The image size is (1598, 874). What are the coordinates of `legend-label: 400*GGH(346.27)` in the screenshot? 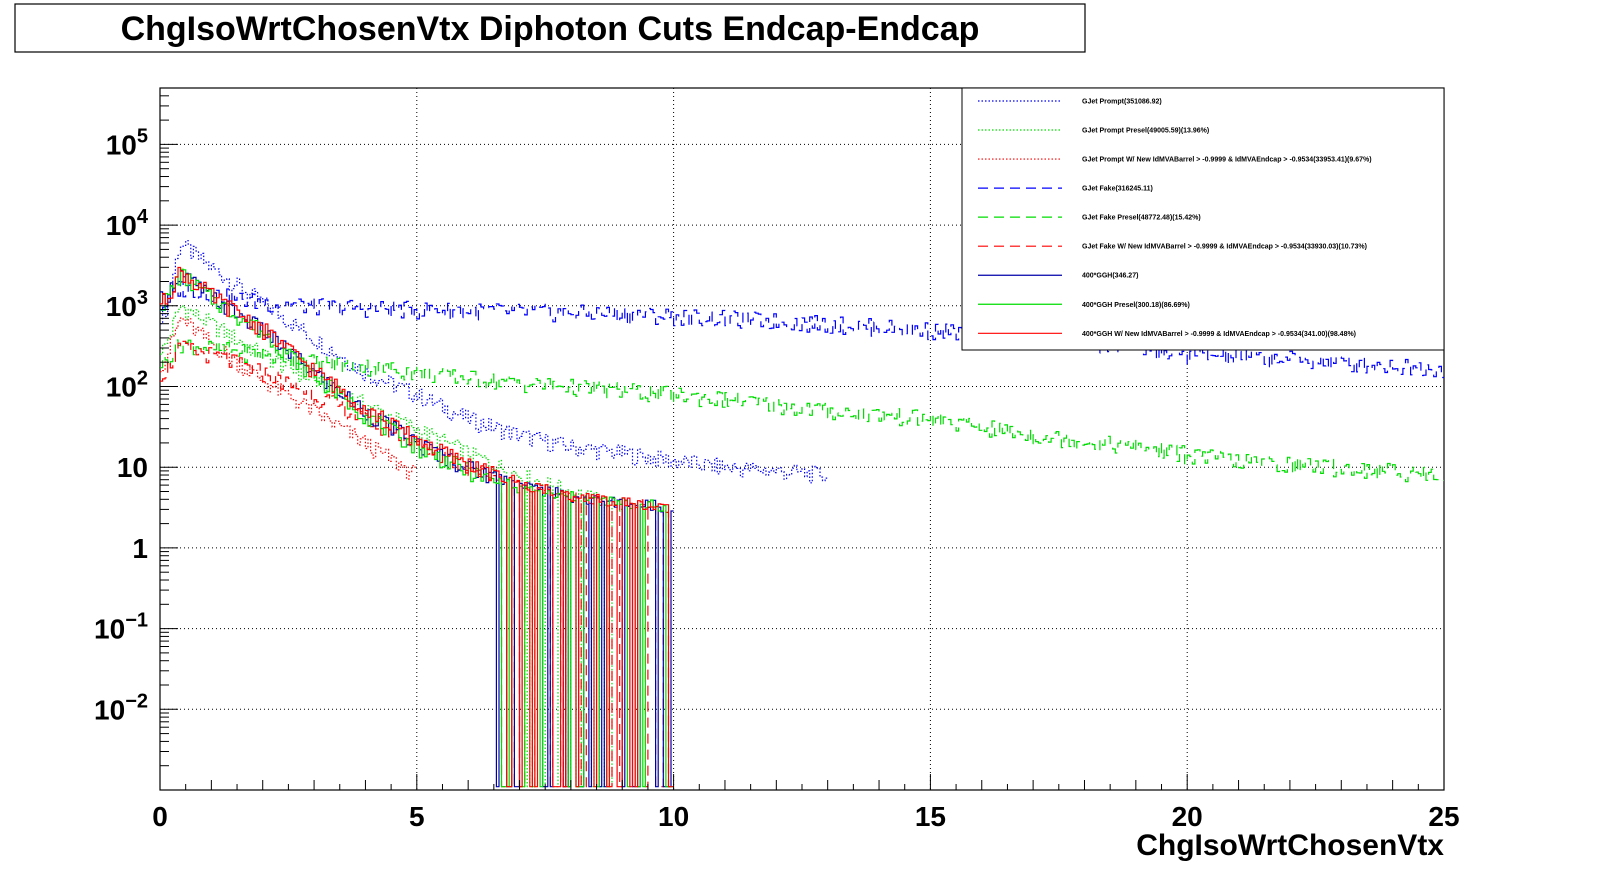 It's located at (1110, 276).